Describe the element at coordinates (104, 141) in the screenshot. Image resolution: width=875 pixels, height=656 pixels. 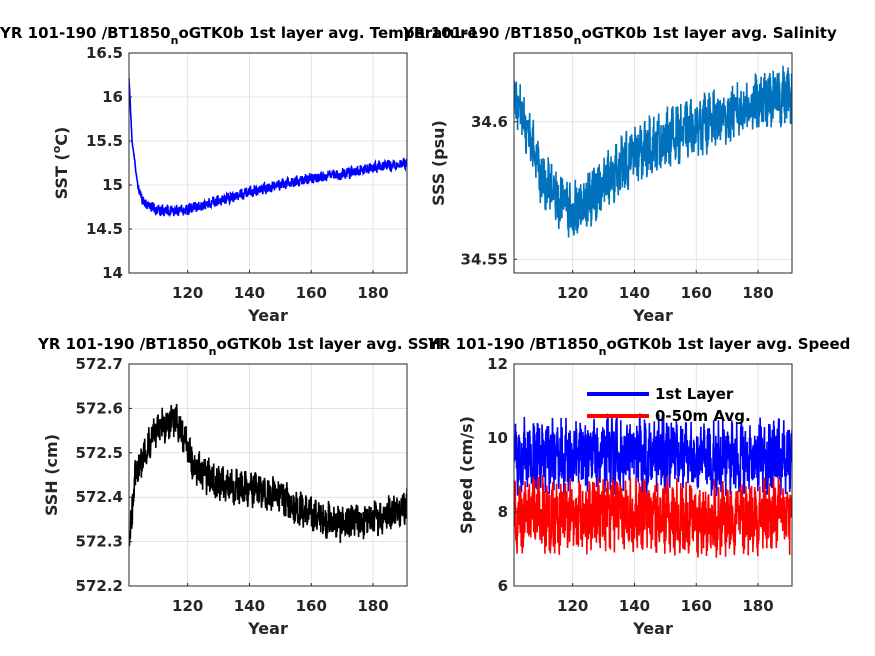
I see `y-tick-label: 15.5` at that location.